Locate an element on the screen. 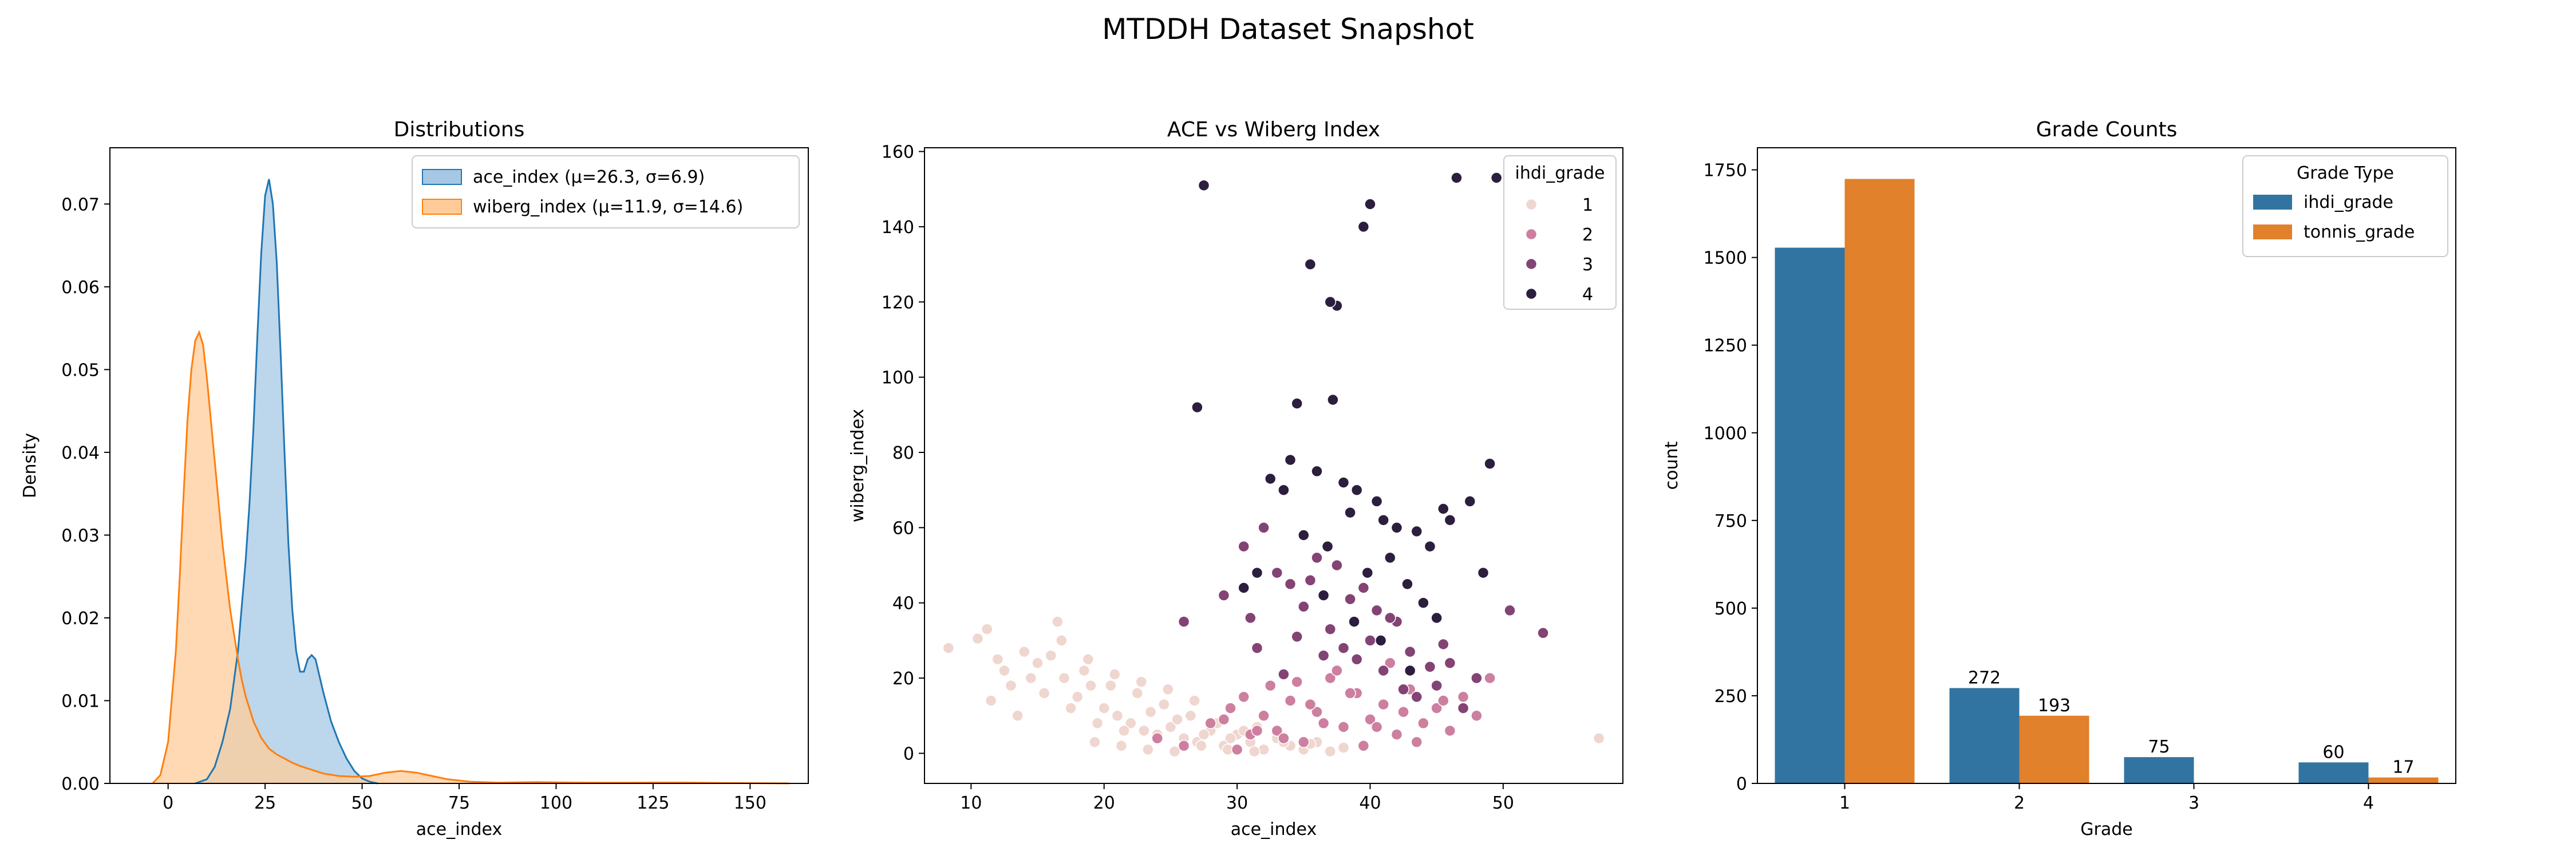  y-tick-label: 140 is located at coordinates (898, 228).